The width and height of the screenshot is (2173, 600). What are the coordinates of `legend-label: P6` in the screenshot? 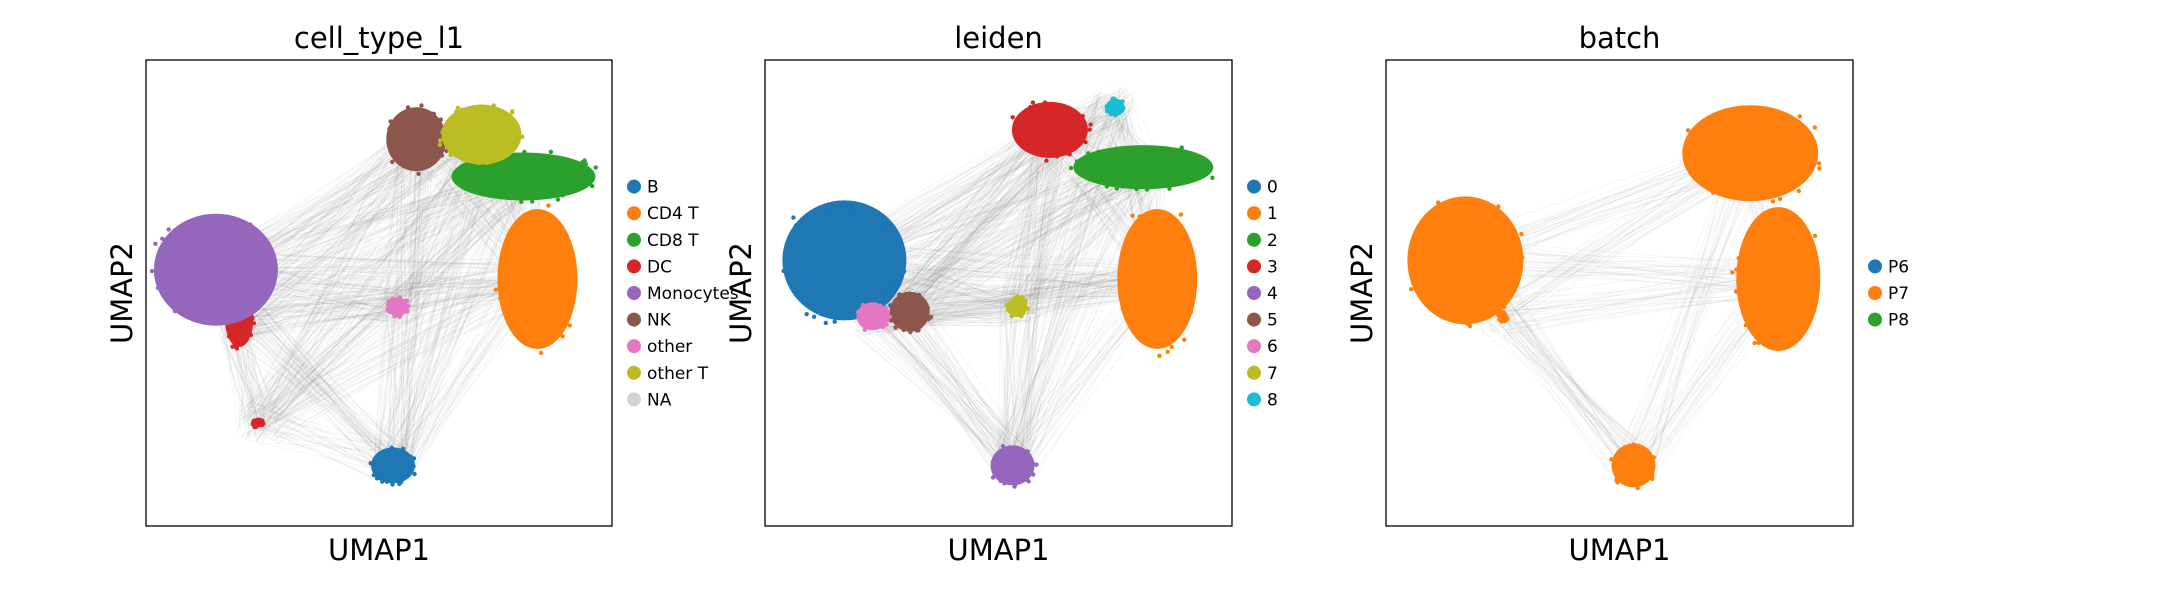 It's located at (1898, 267).